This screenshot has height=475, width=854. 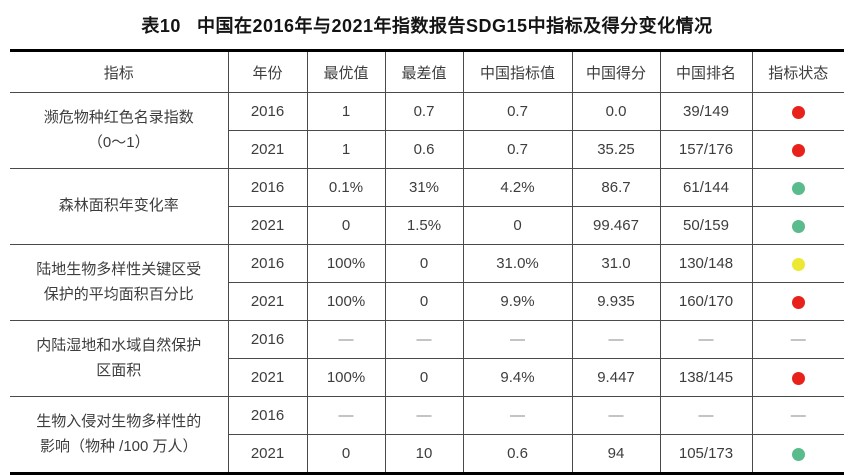 I want to click on indicator-label: 陆地生物多样性关键区受, so click(x=119, y=269).